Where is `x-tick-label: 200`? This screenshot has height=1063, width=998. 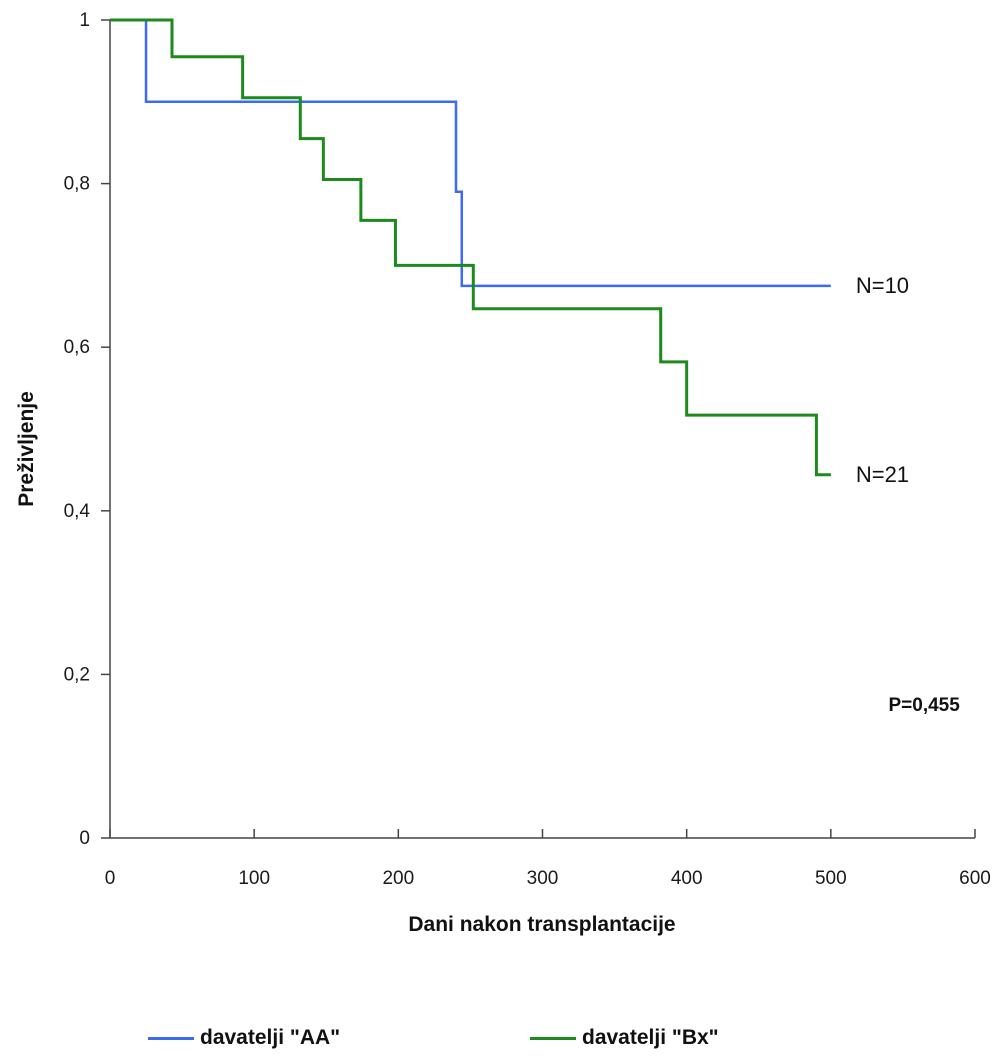 x-tick-label: 200 is located at coordinates (398, 878).